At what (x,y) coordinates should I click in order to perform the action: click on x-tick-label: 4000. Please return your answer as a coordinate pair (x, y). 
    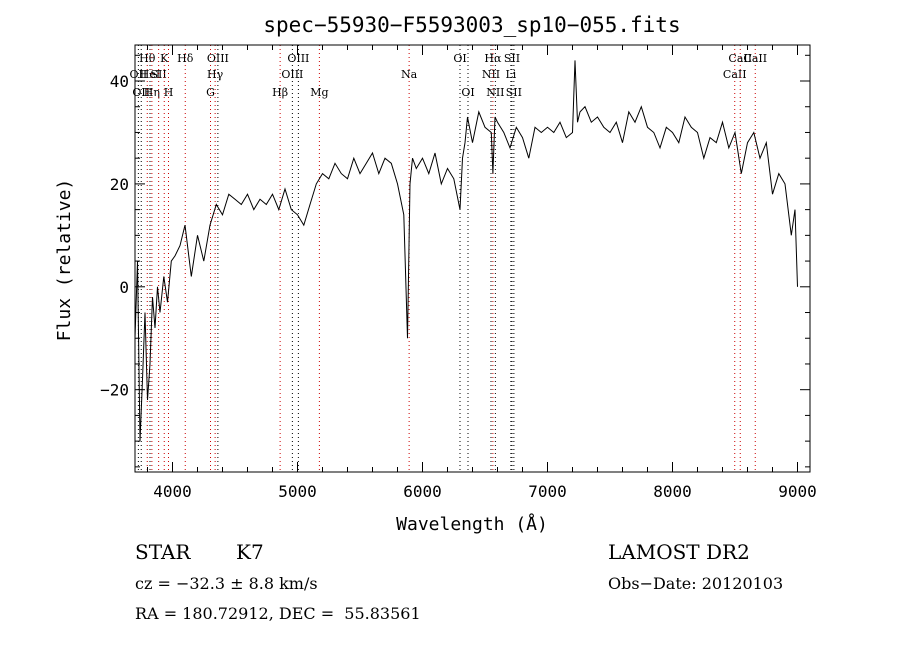
    Looking at the image, I should click on (172, 491).